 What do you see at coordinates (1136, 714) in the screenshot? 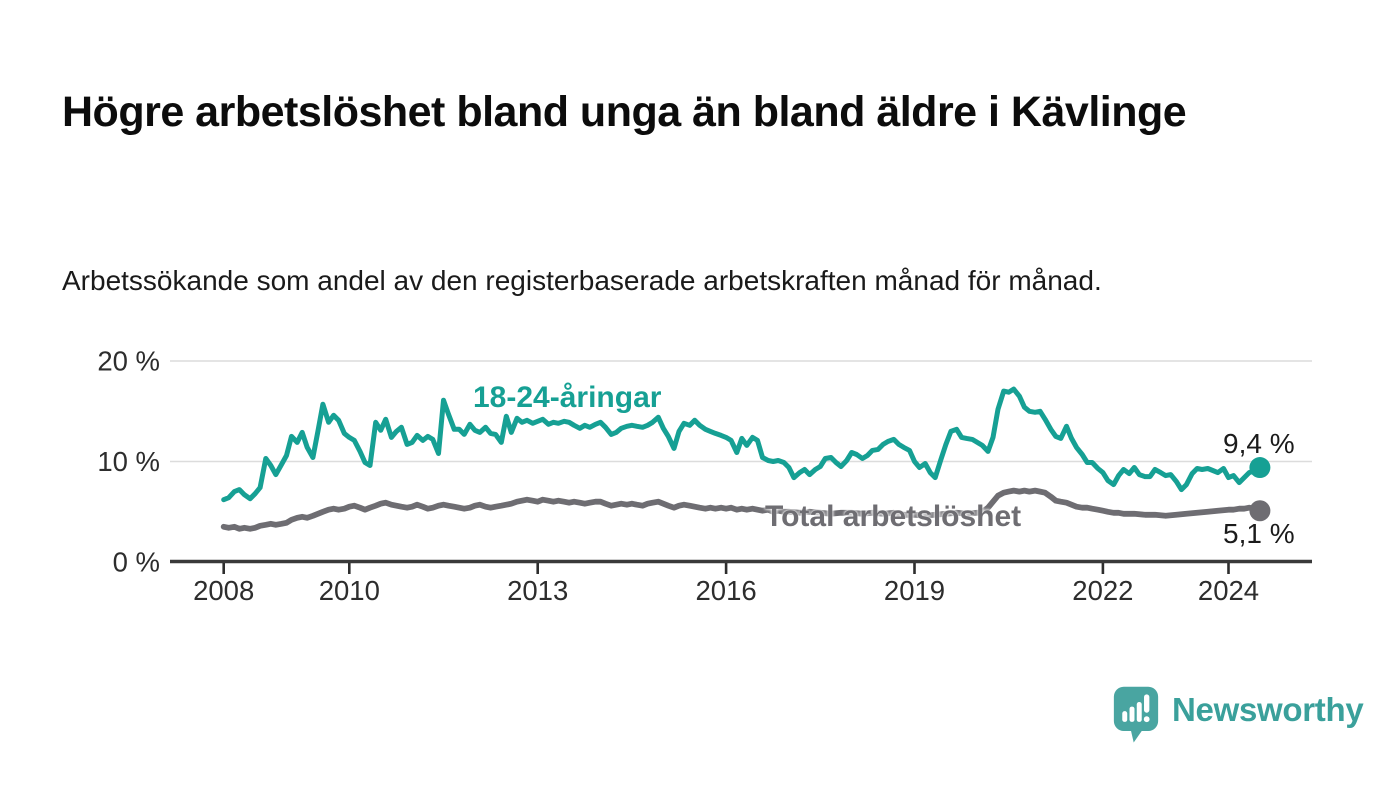
I see `bar-chart-speech-bubble-icon` at bounding box center [1136, 714].